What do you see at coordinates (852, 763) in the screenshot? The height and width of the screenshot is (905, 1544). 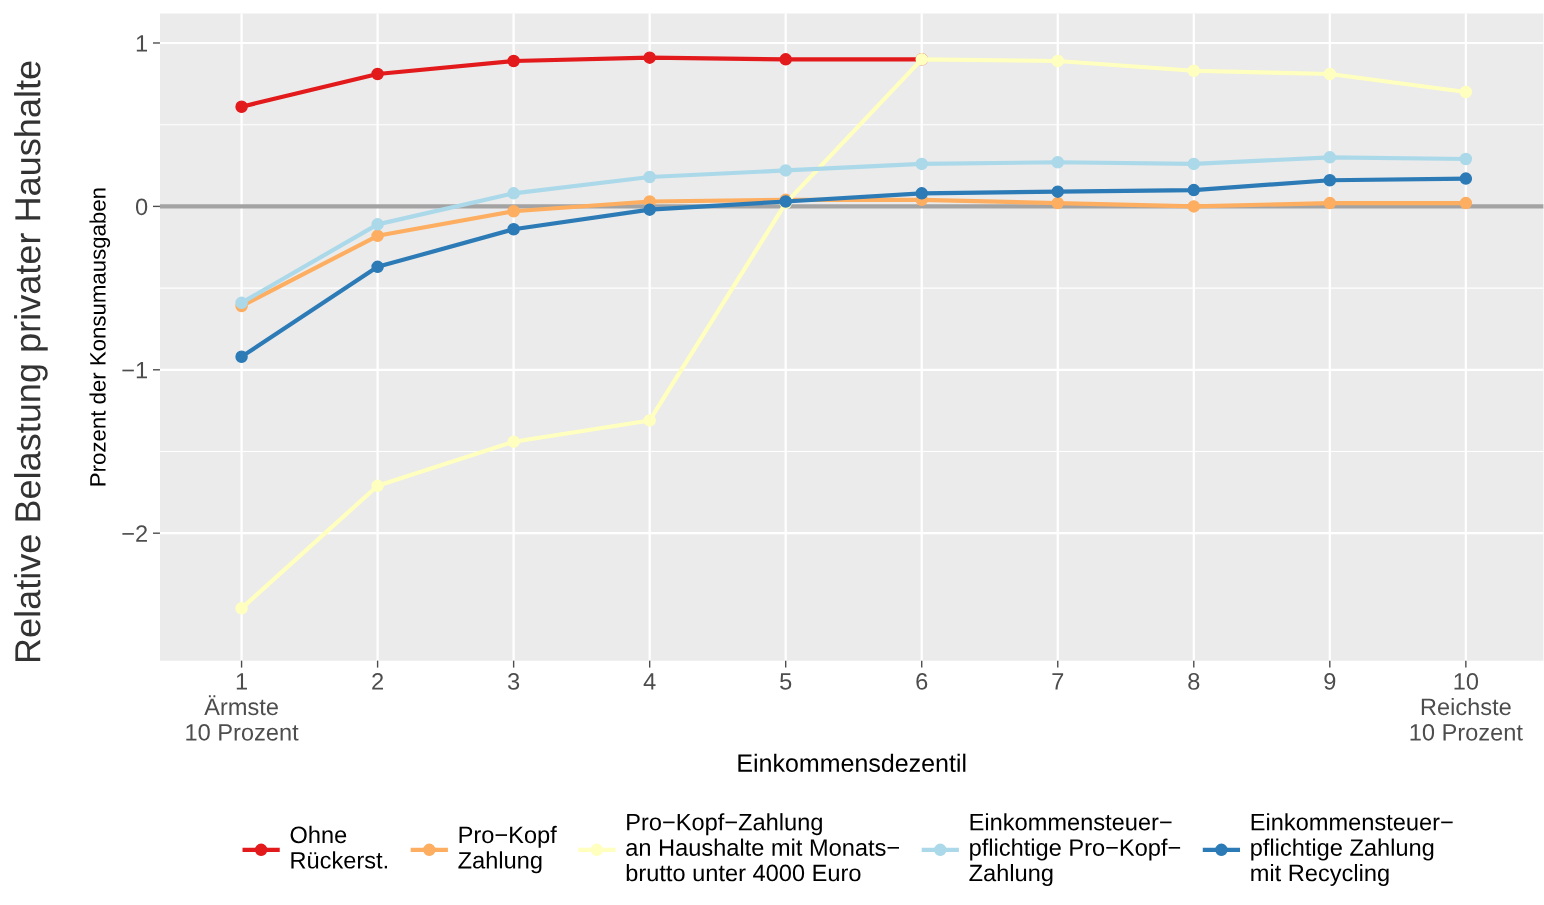 I see `x-axis-title: Einkommensdezentil` at bounding box center [852, 763].